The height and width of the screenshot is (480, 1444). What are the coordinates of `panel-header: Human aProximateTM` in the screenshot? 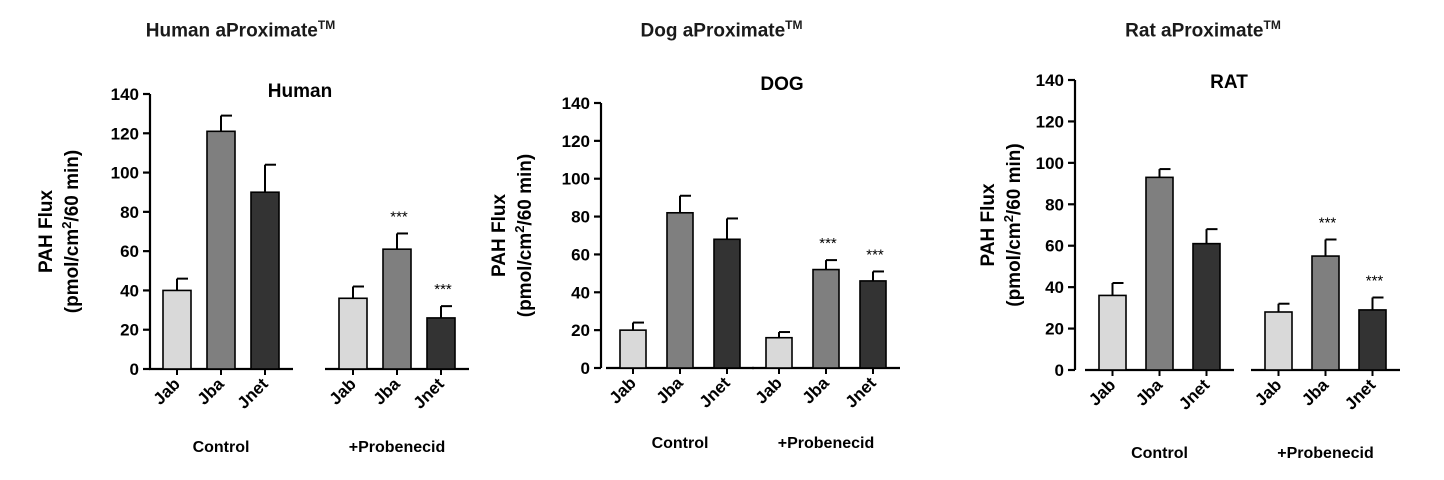 It's located at (240, 30).